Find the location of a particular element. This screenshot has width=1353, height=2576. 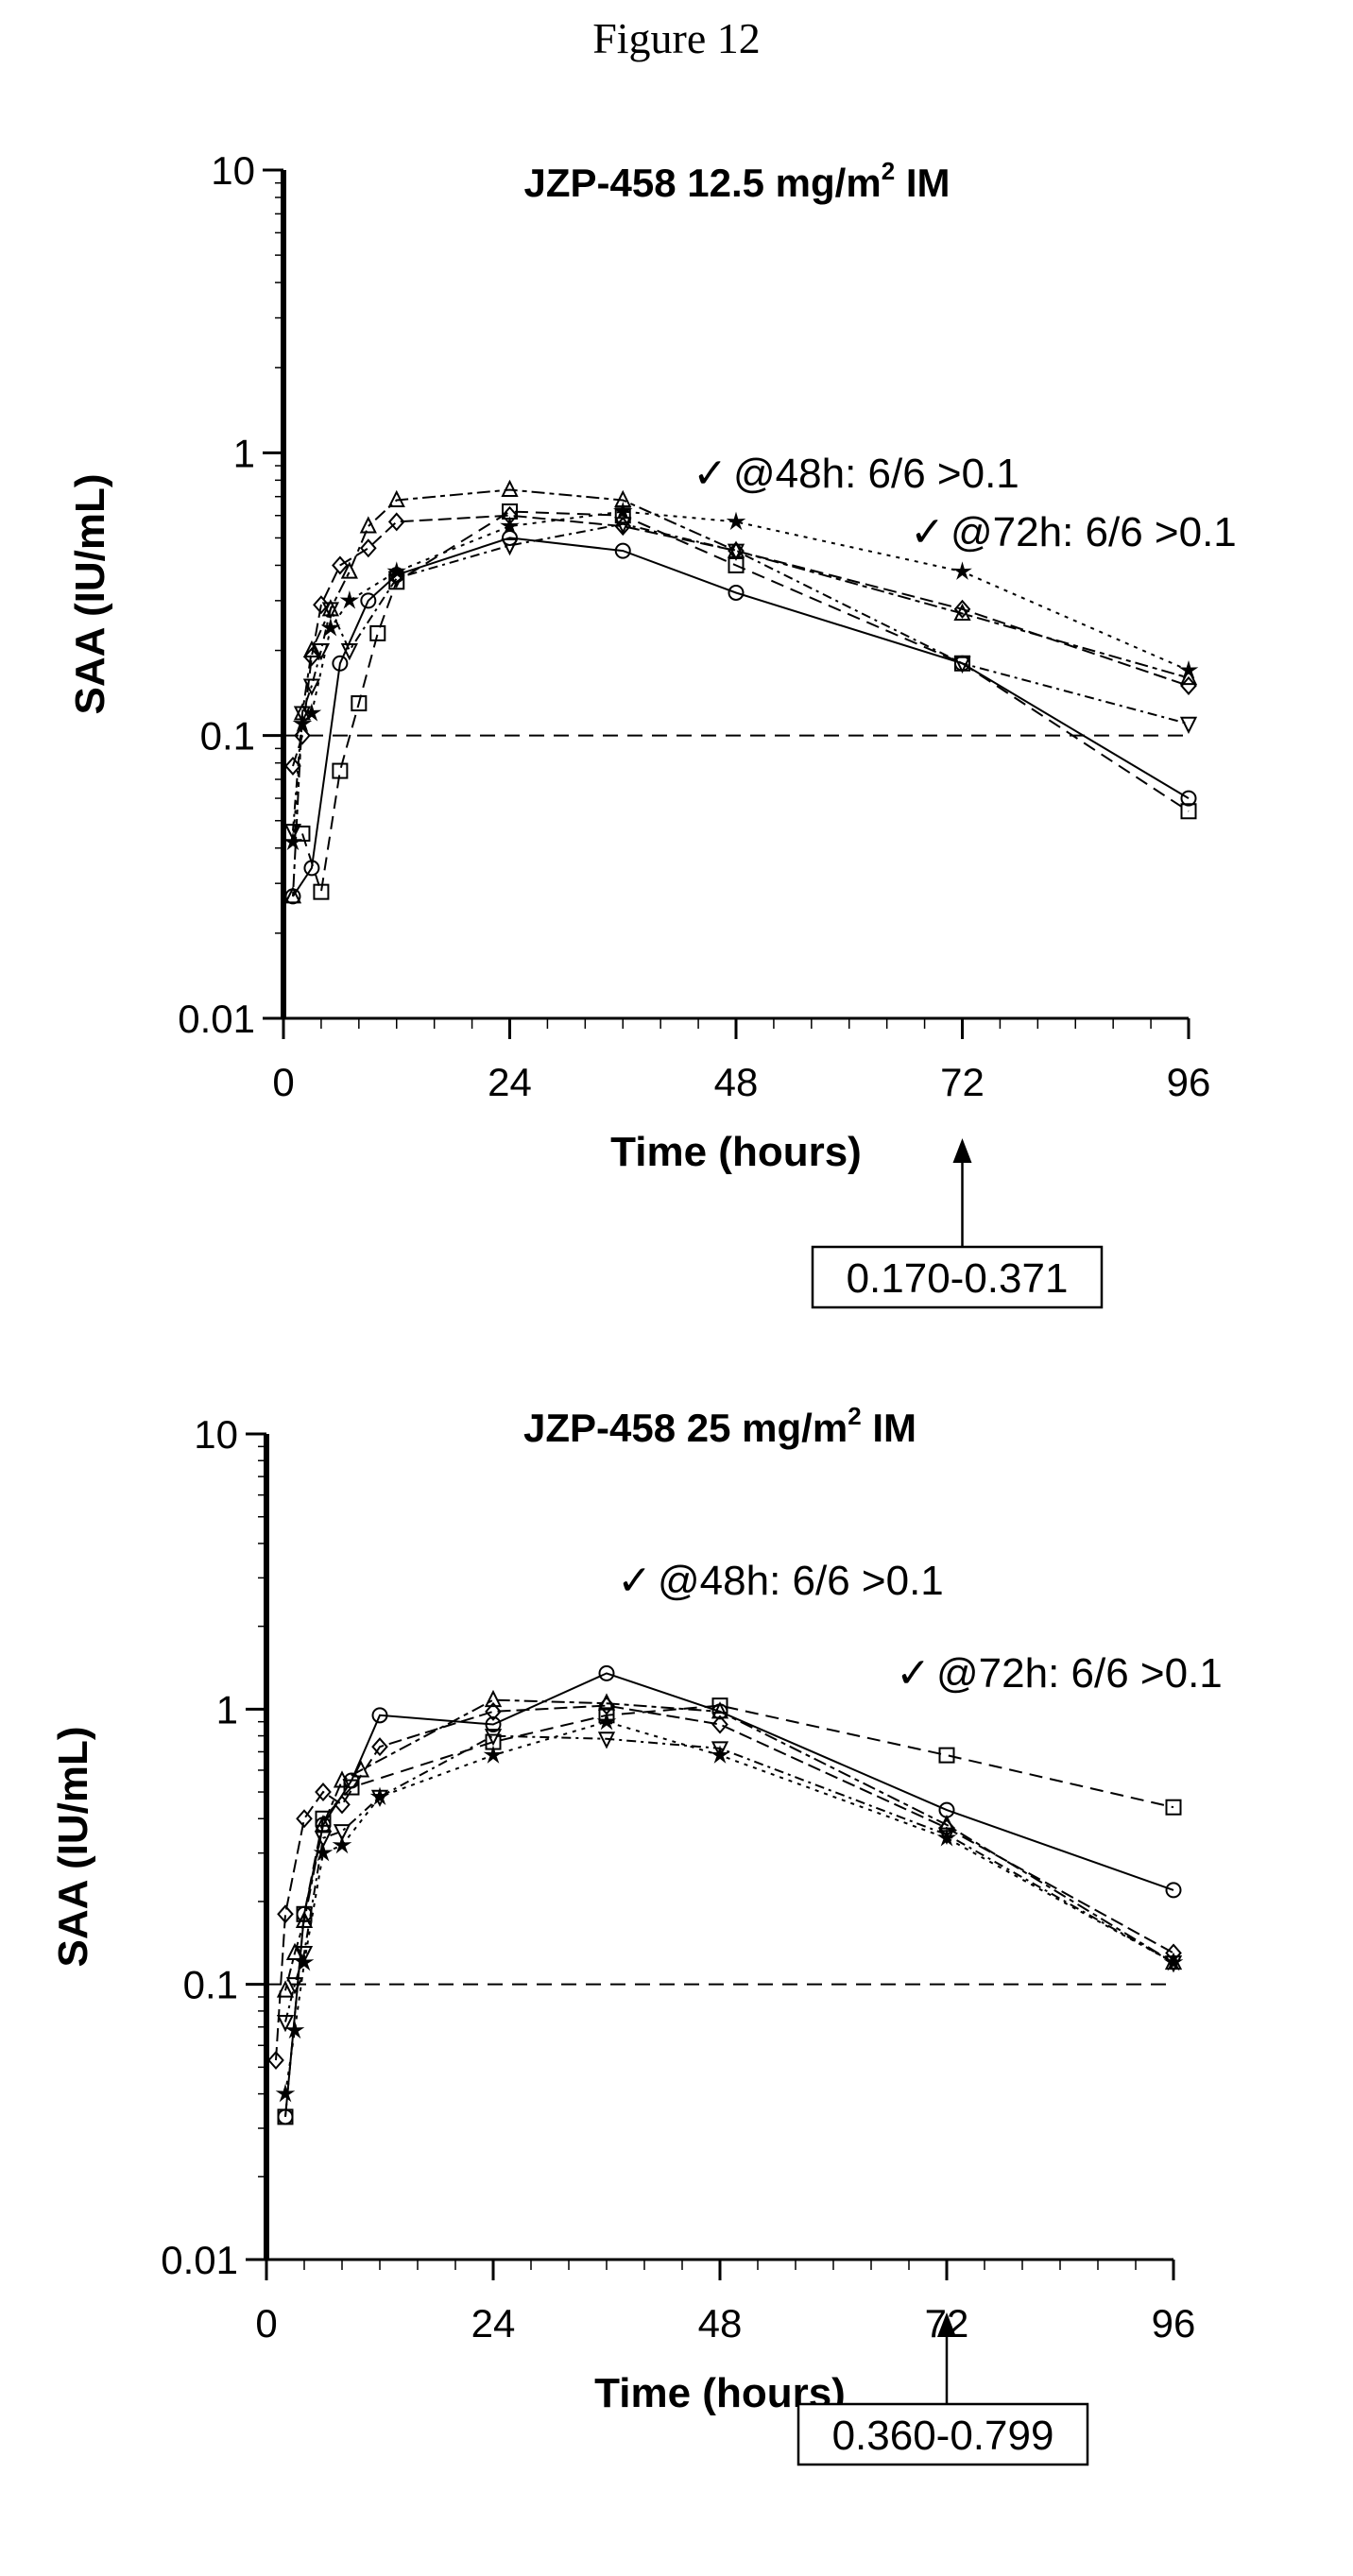

figure-title: Figure 12 is located at coordinates (676, 38).